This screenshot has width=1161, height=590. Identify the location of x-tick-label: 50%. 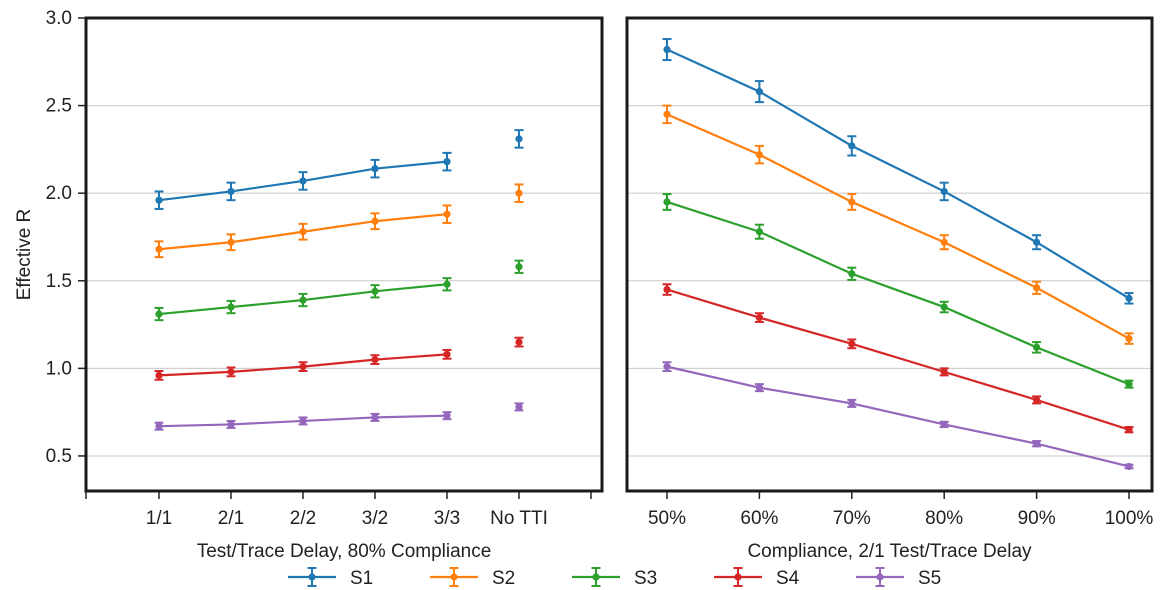
(667, 518).